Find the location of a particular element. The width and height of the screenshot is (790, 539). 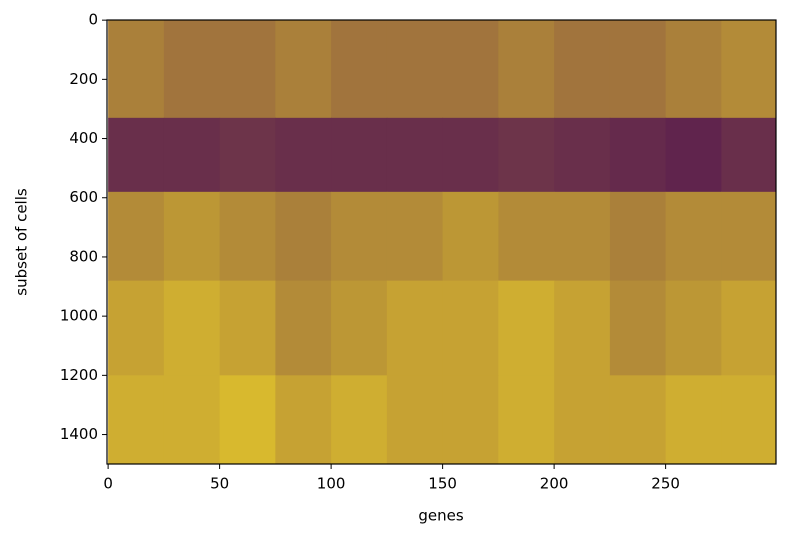

x-axis-label: genes is located at coordinates (440, 516).